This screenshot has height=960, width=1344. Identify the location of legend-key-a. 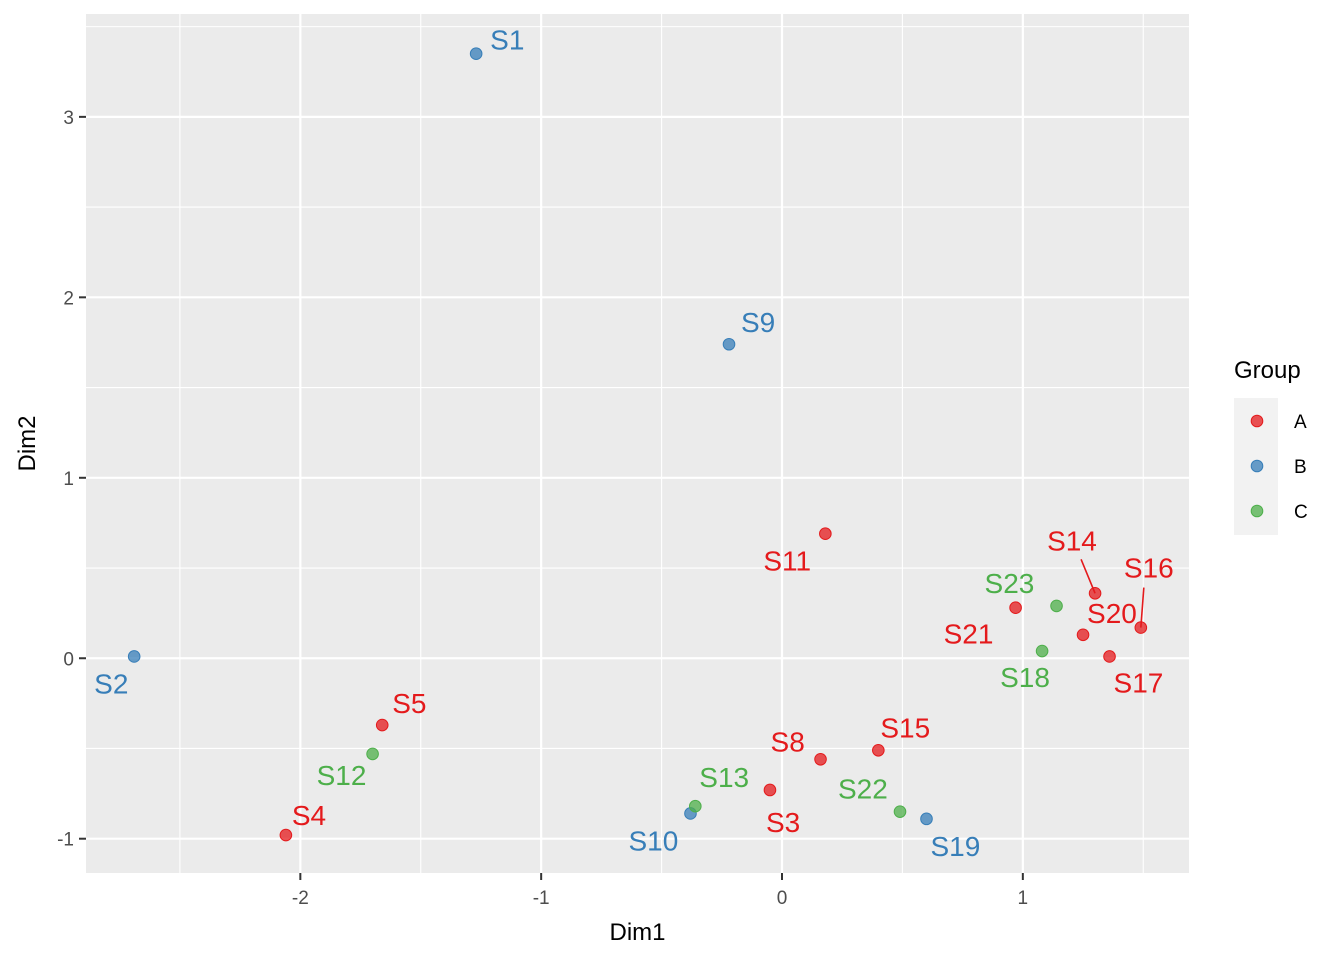
(1257, 421).